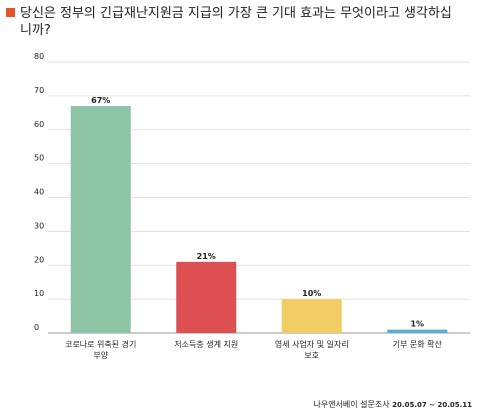 The width and height of the screenshot is (480, 418). What do you see at coordinates (36, 327) in the screenshot?
I see `y-tick-label: 0` at bounding box center [36, 327].